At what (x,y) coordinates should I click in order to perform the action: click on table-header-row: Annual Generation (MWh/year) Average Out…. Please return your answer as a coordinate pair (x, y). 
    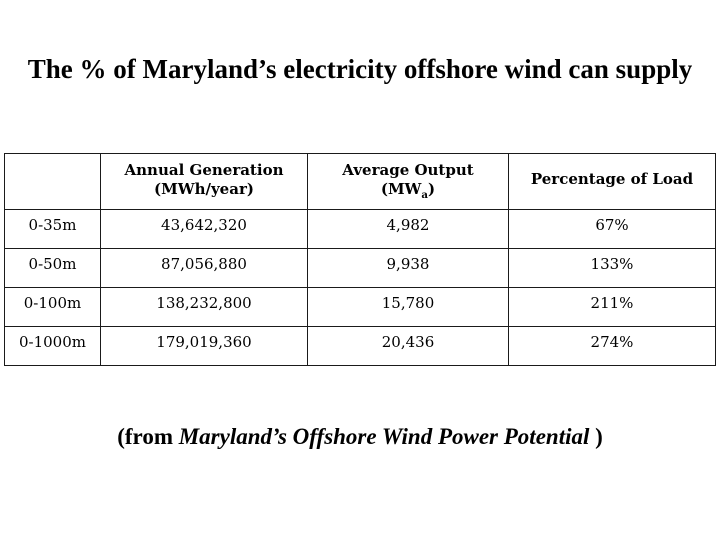
    Looking at the image, I should click on (360, 181).